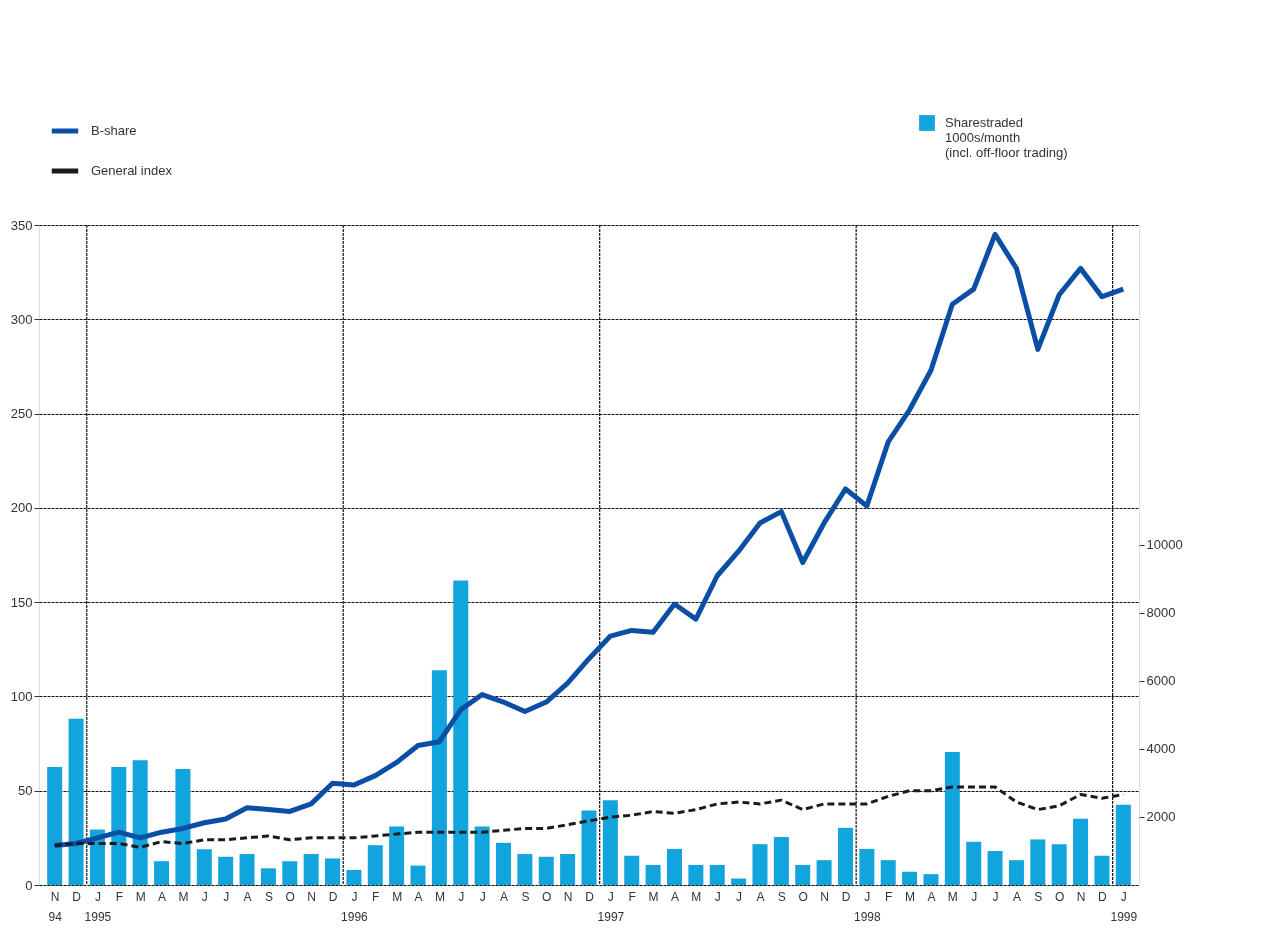  I want to click on y-tick-label: 200, so click(21, 508).